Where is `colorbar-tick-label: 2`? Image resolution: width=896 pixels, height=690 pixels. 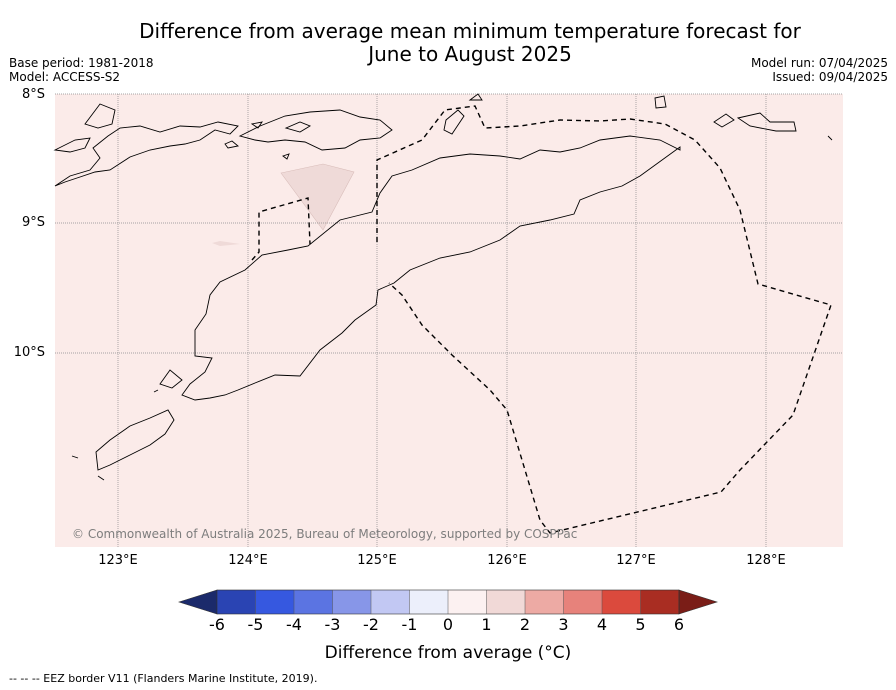
colorbar-tick-label: 2 is located at coordinates (525, 624).